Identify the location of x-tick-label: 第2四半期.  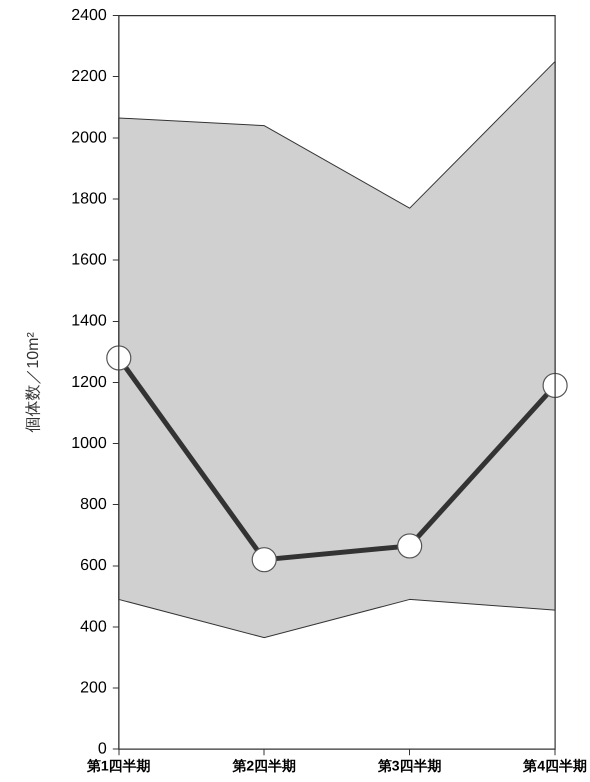
(263, 765).